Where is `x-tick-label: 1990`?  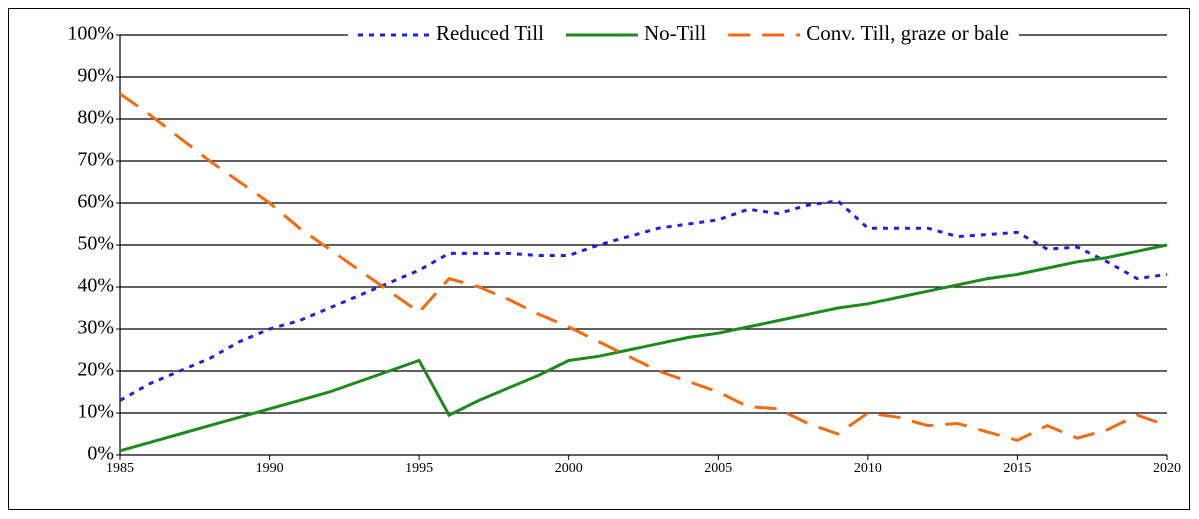 x-tick-label: 1990 is located at coordinates (270, 468).